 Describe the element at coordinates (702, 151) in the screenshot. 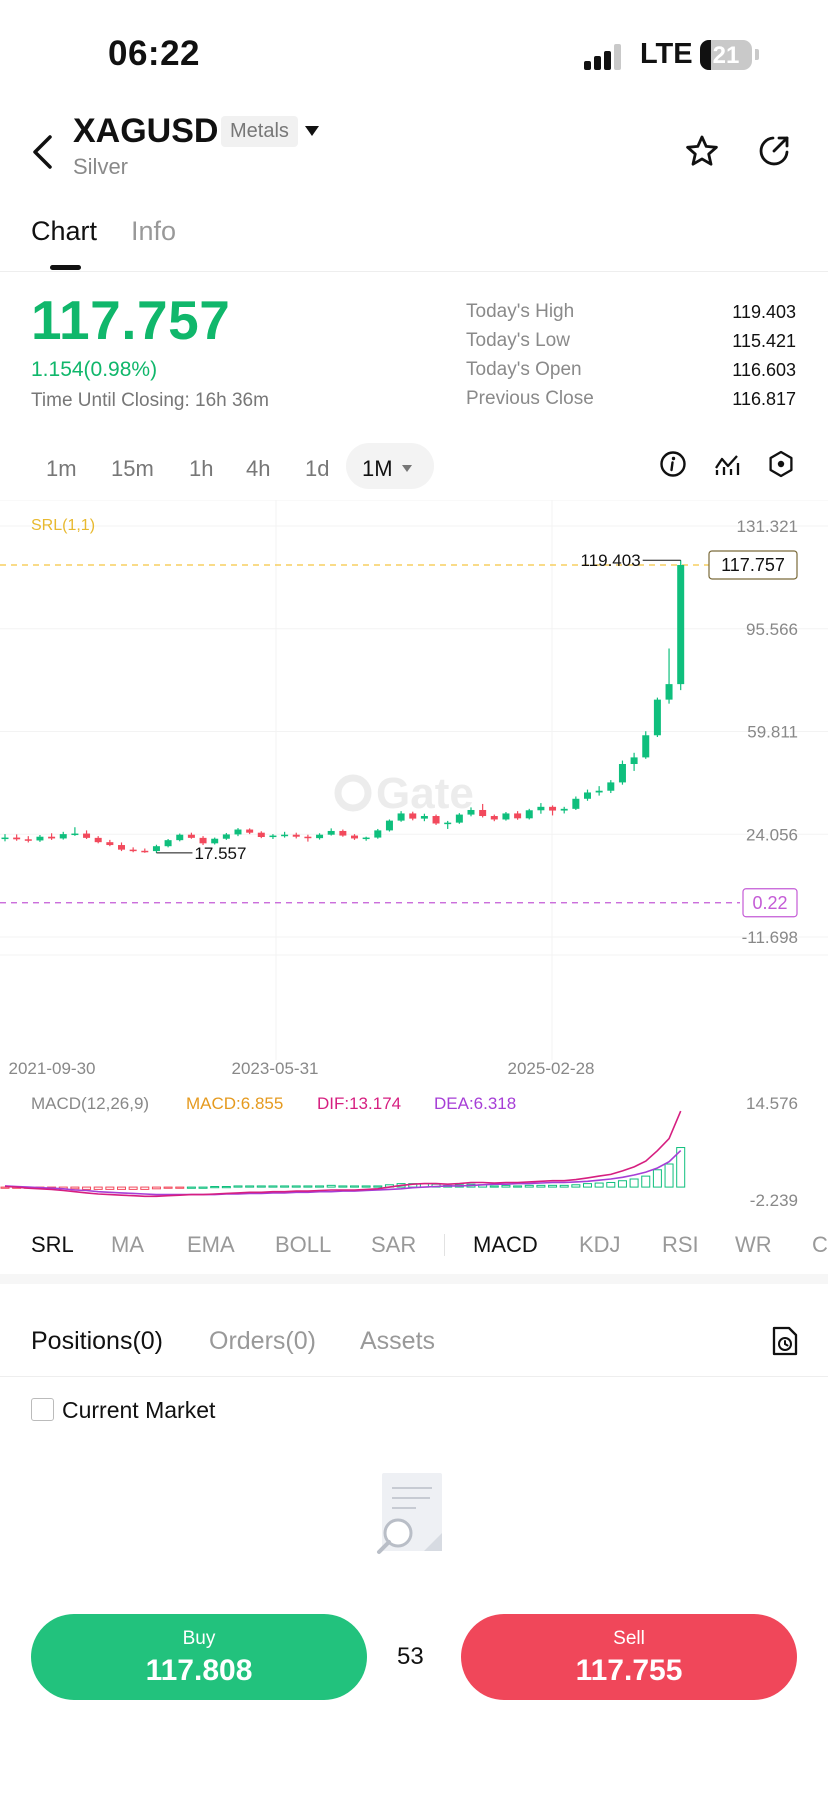

I see `star-icon` at that location.